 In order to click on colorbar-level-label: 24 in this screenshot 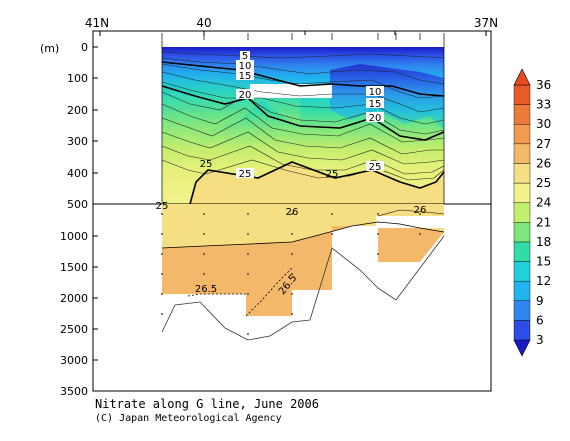, I will do `click(543, 203)`.